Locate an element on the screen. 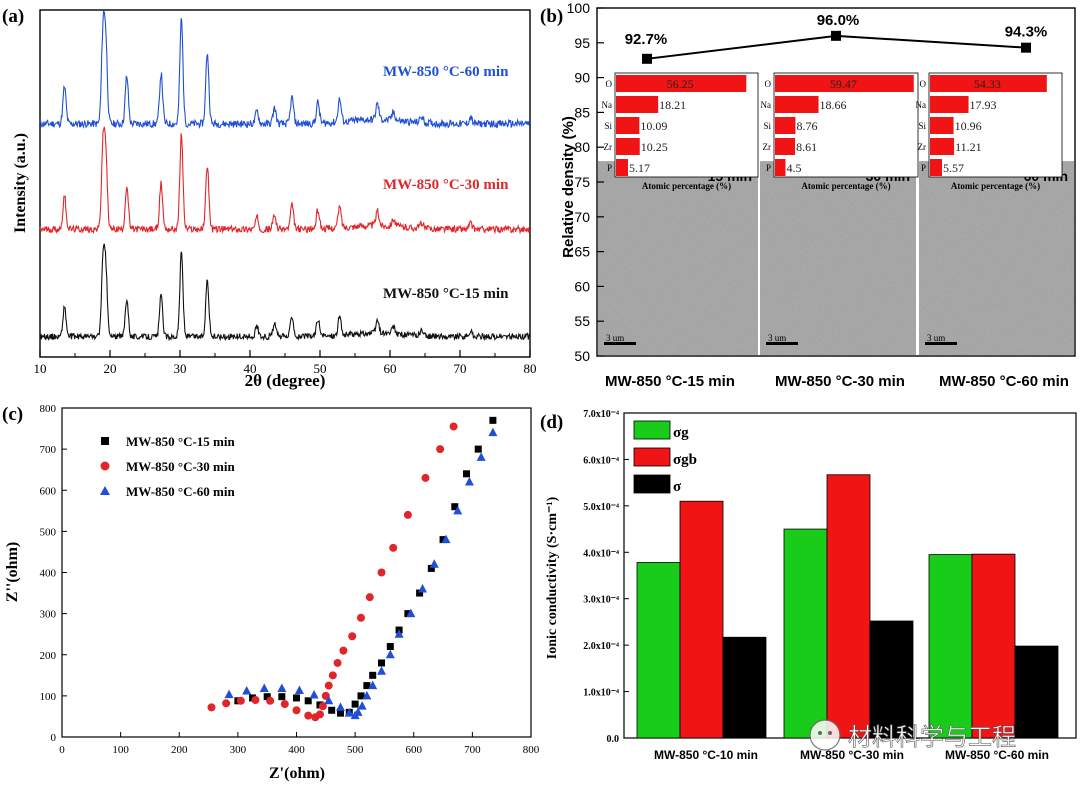  a-x-tick-label: 80 is located at coordinates (530, 368).